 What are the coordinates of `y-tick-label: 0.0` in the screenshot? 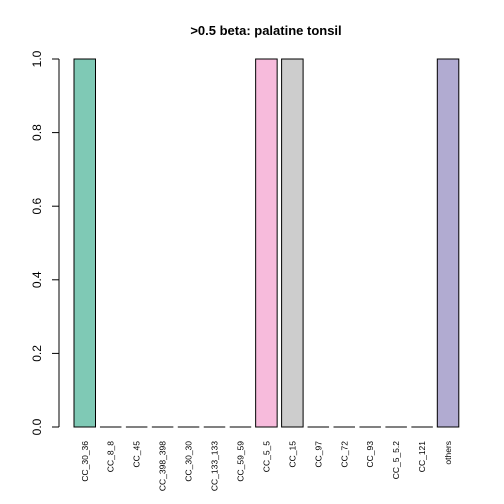 It's located at (37, 426).